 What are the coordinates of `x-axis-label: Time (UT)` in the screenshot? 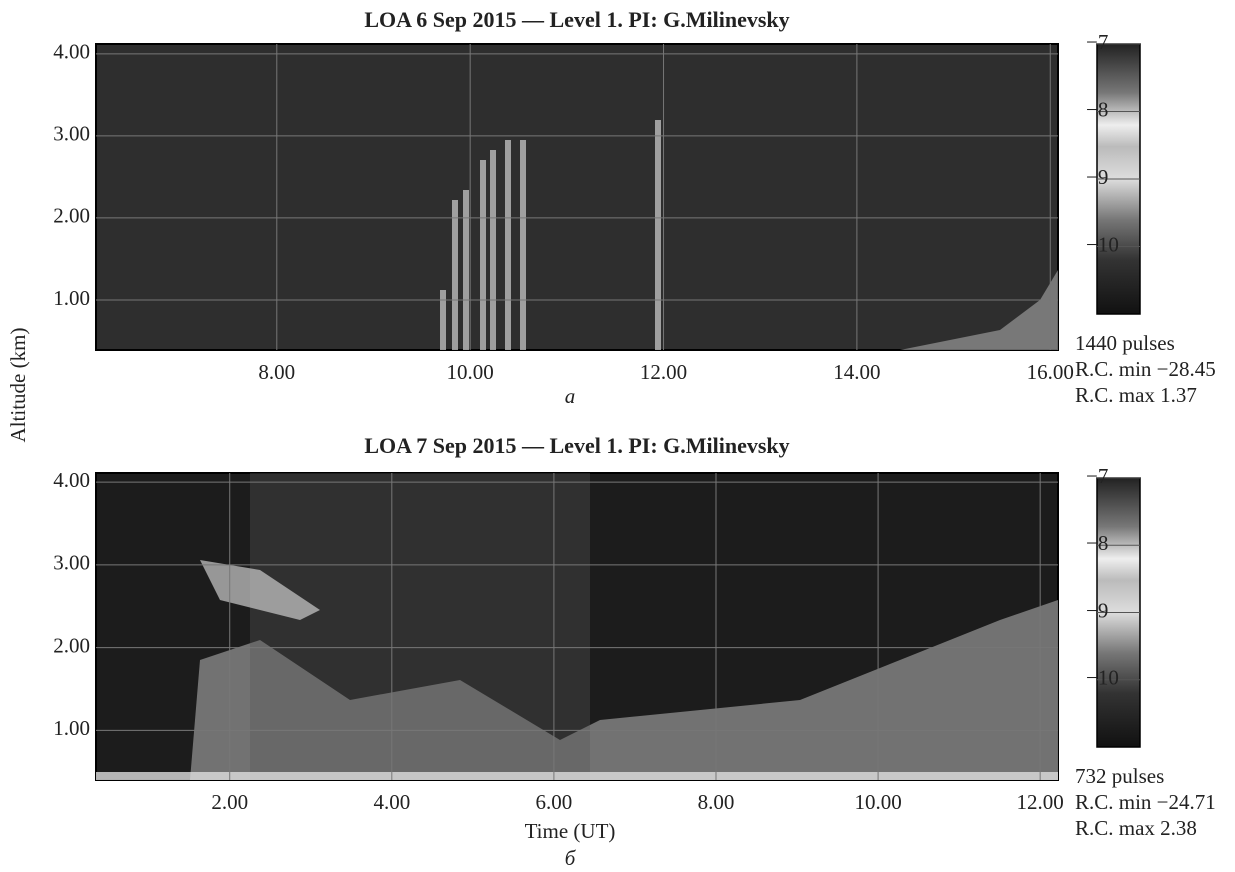 It's located at (570, 831).